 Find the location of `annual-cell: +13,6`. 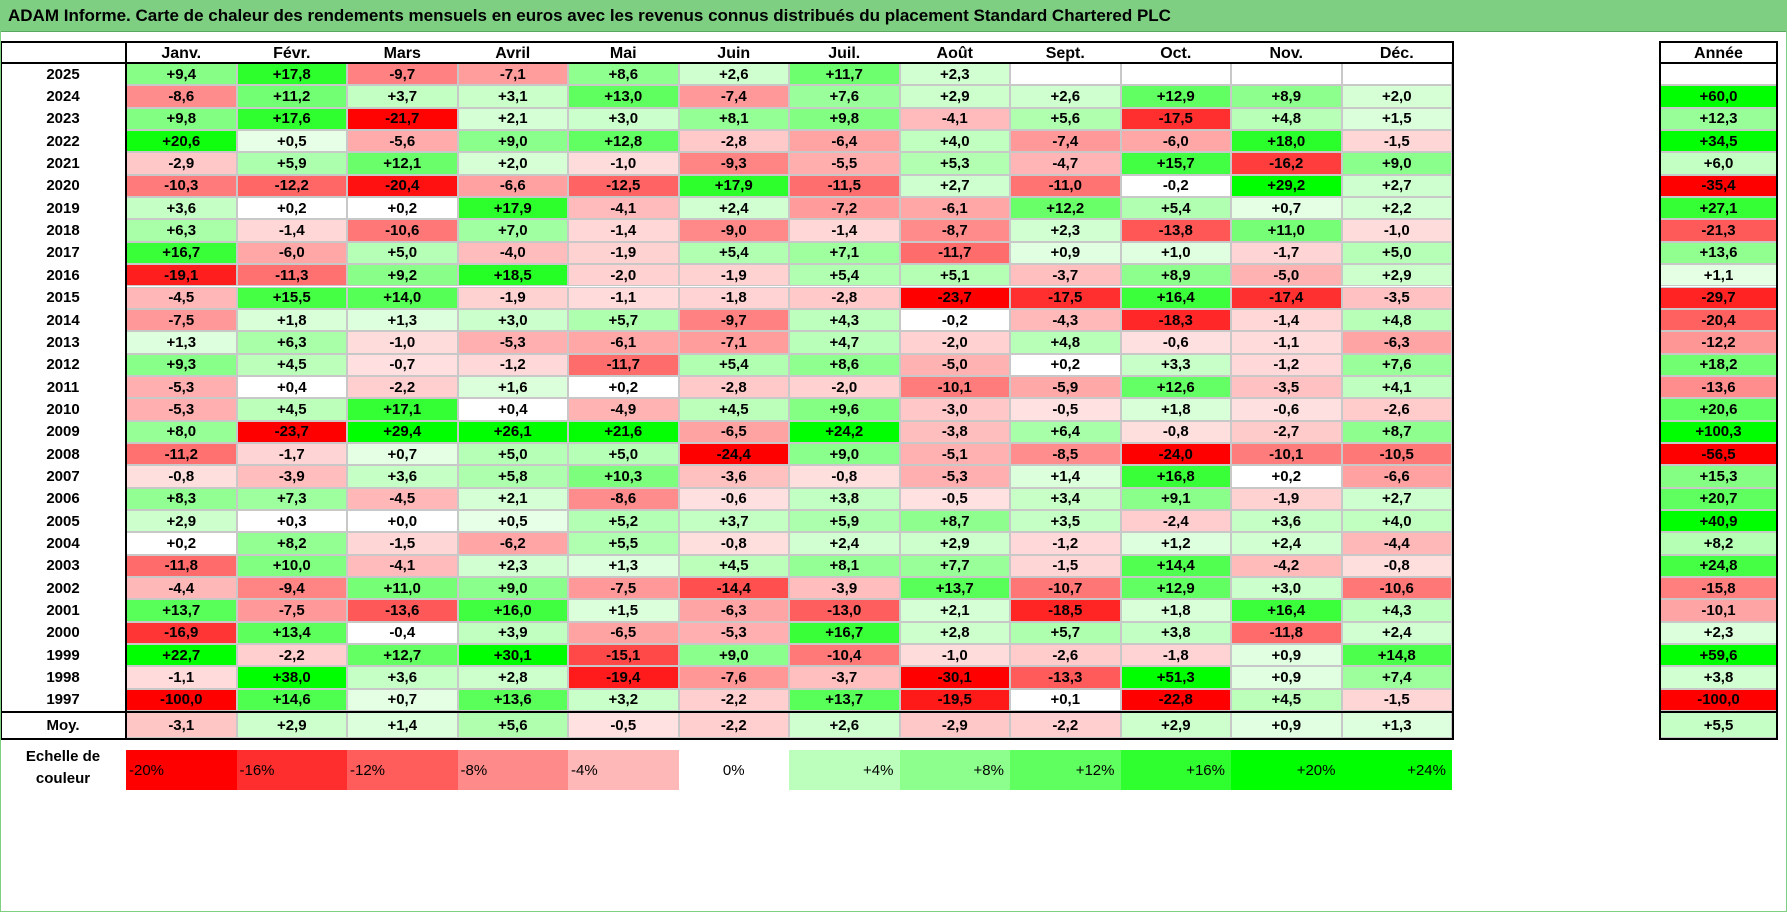

annual-cell: +13,6 is located at coordinates (1718, 253).